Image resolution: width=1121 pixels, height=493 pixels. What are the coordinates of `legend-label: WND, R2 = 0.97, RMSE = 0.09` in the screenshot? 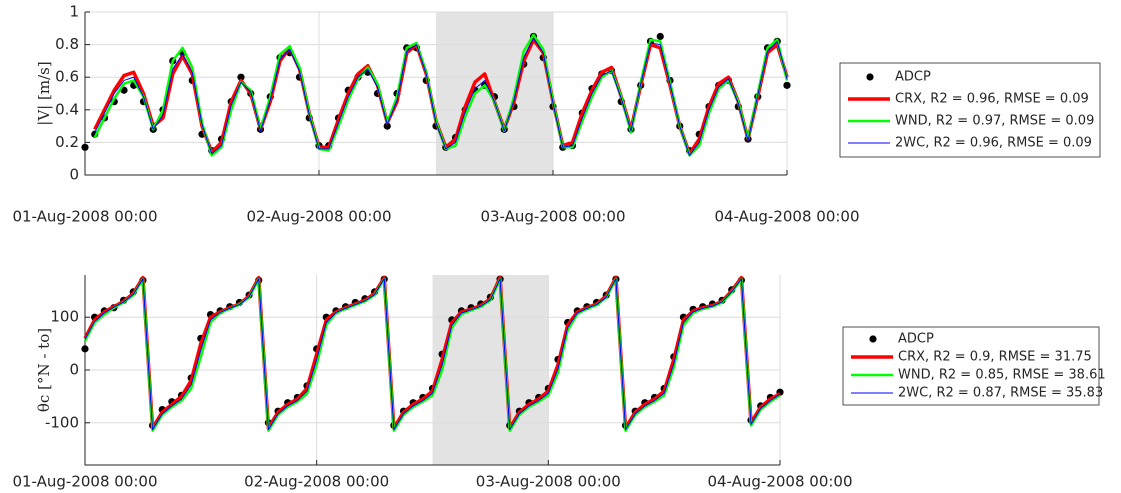 It's located at (994, 121).